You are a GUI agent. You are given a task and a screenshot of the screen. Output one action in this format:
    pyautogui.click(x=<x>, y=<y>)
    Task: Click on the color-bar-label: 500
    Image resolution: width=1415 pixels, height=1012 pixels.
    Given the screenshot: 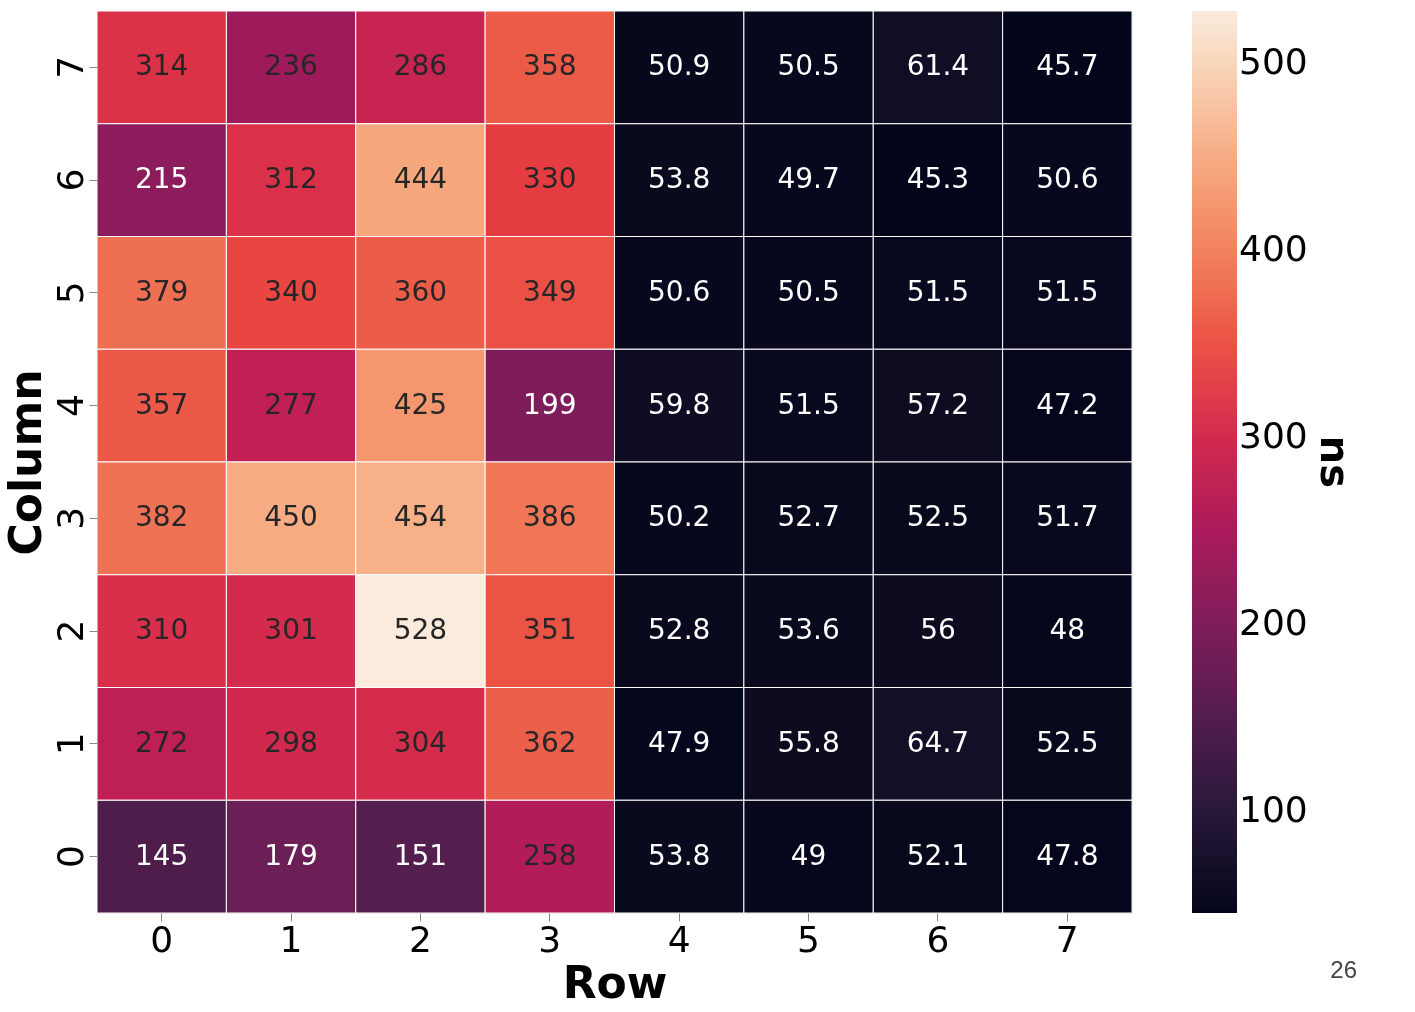 What is the action you would take?
    pyautogui.click(x=1273, y=62)
    